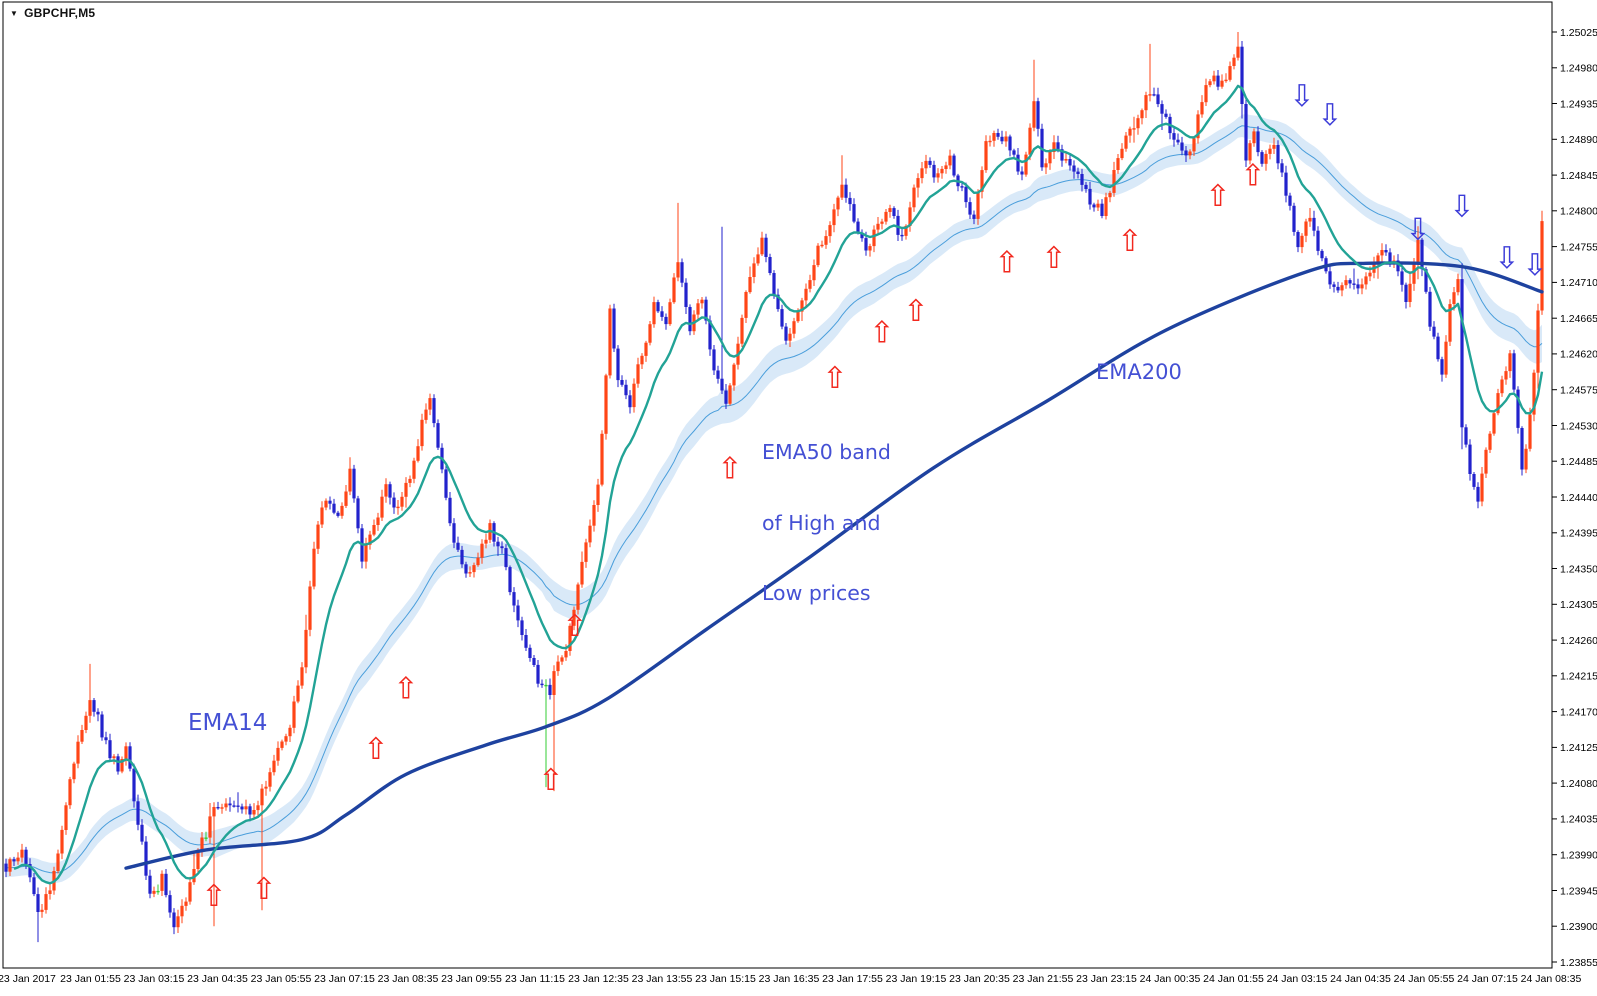  I want to click on time-axis-label: 24 Jan 08:35, so click(1551, 979).